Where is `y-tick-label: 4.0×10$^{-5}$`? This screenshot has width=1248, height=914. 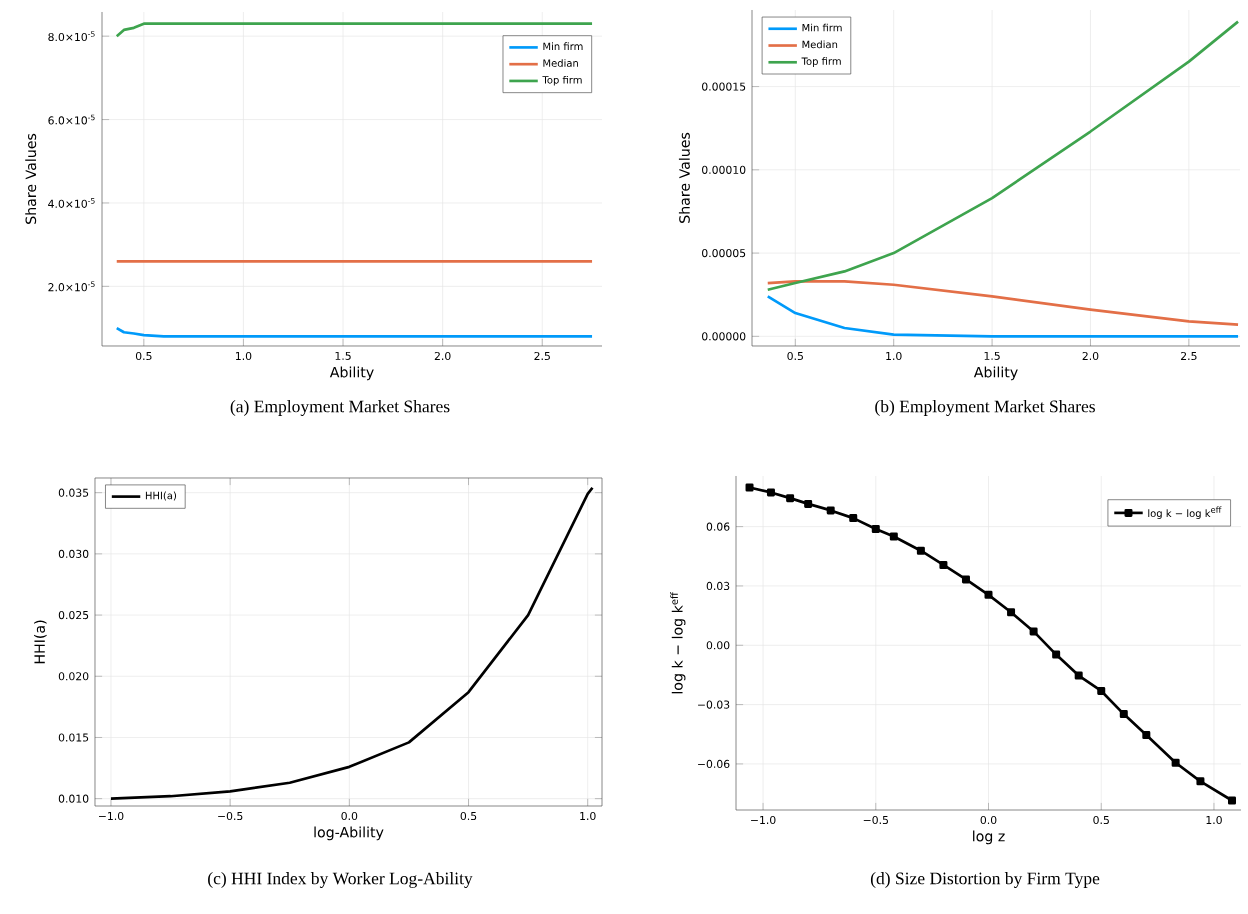 y-tick-label: 4.0×10$^{-5}$ is located at coordinates (71, 203).